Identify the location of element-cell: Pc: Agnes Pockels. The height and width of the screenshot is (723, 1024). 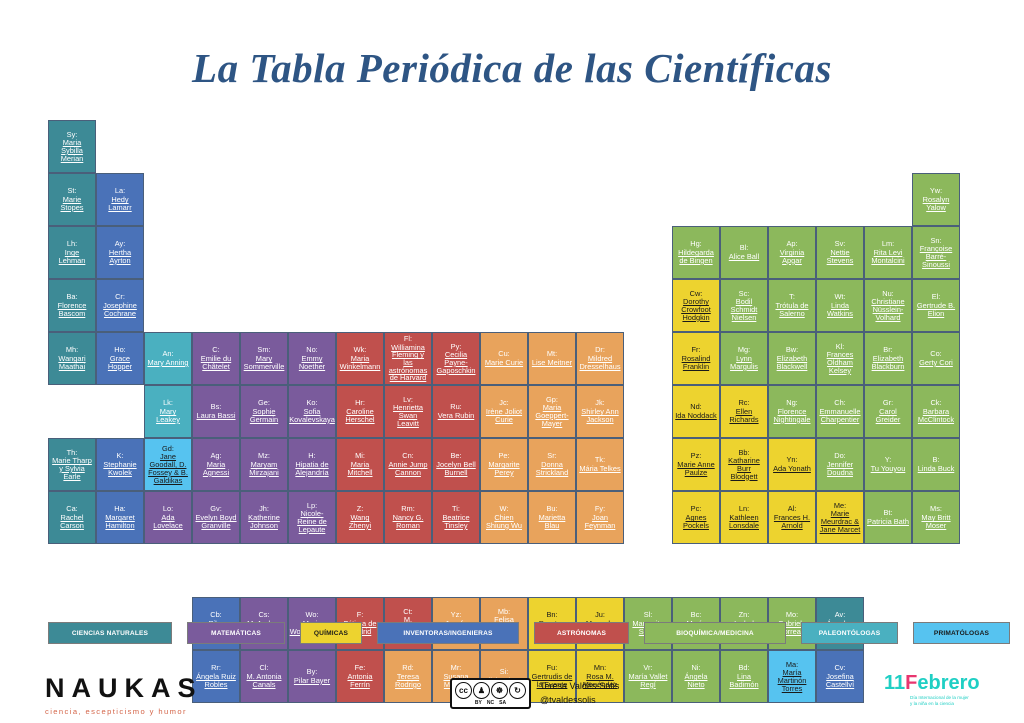
(696, 517).